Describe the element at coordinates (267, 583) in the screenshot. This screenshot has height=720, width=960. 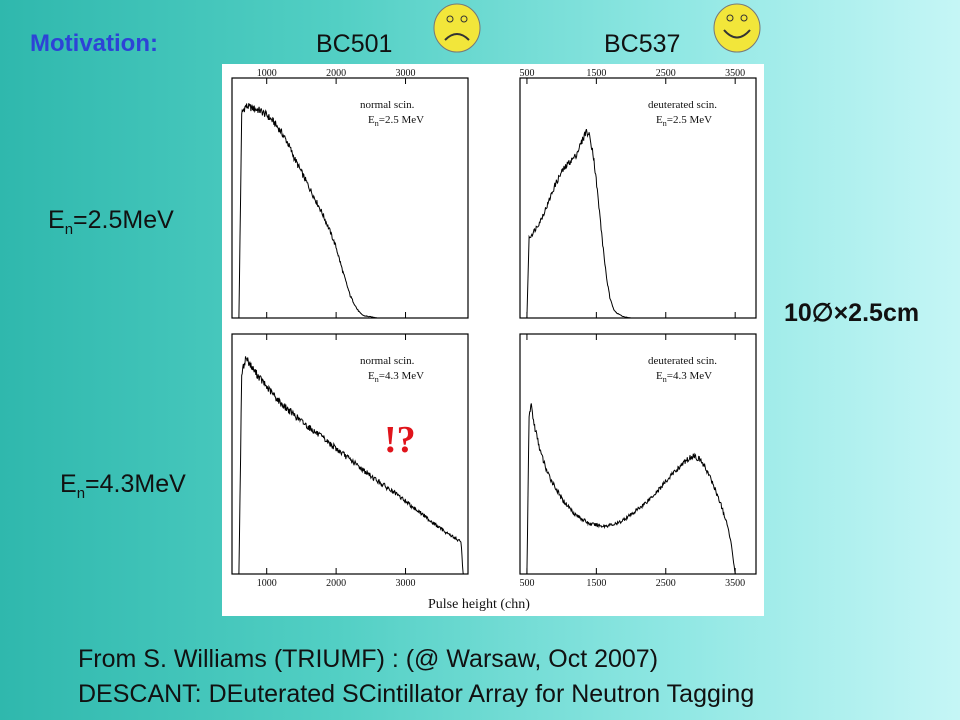
I see `x-tick-label-2-0: 1000` at that location.